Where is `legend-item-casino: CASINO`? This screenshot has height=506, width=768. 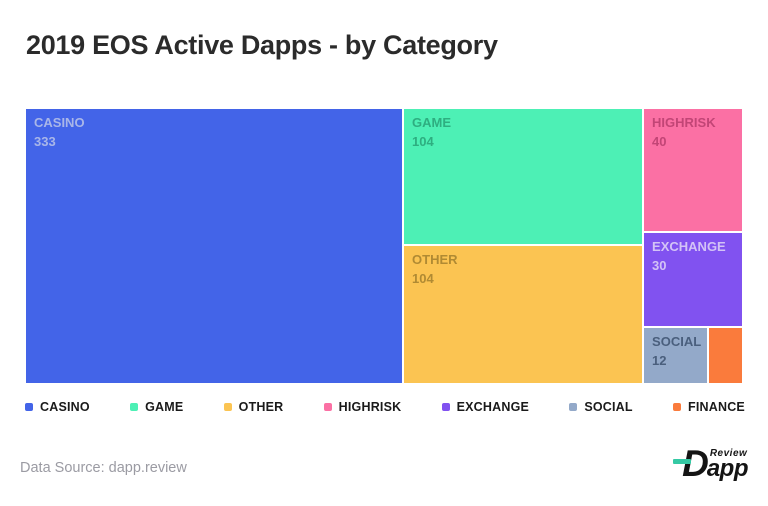
legend-item-casino: CASINO is located at coordinates (57, 407).